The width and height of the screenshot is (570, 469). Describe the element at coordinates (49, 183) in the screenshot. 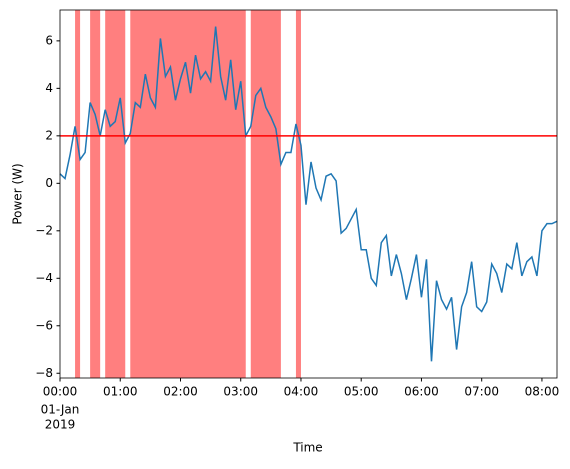

I see `y-tick-label: 0` at that location.